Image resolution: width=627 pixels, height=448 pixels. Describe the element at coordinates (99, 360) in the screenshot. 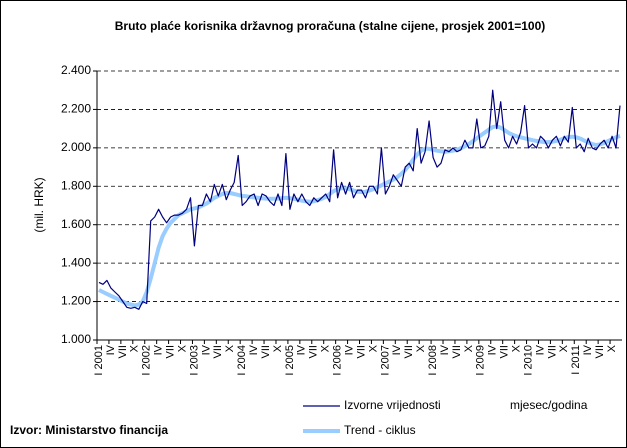

I see `x-tick-label: I 2001` at that location.